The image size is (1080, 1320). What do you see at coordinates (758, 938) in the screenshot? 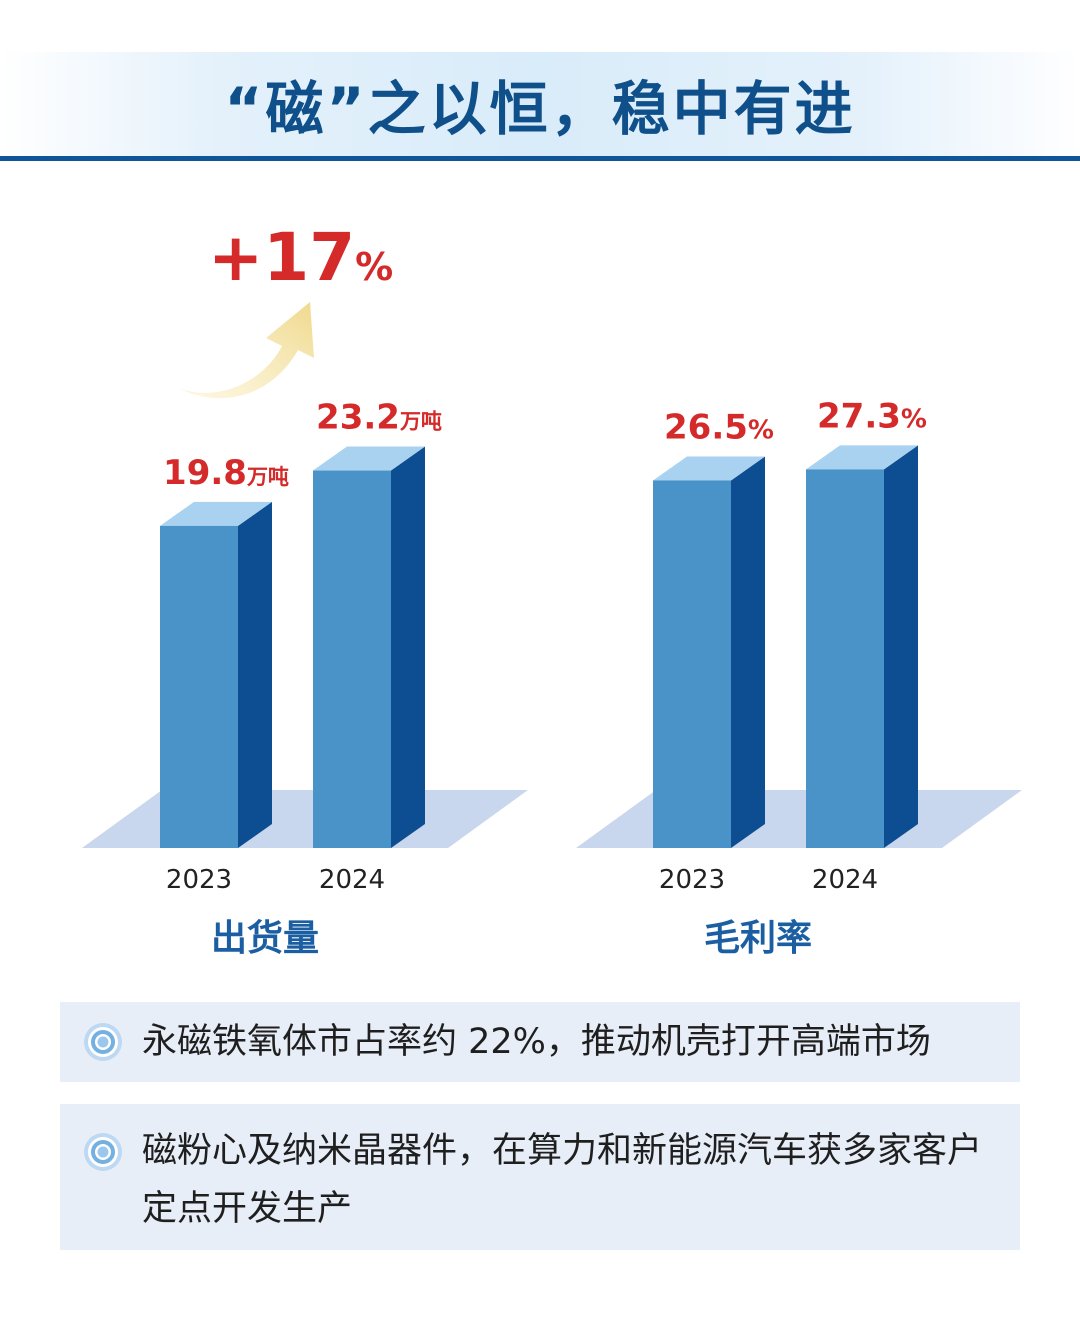
I see `chart-title: 毛利率` at bounding box center [758, 938].